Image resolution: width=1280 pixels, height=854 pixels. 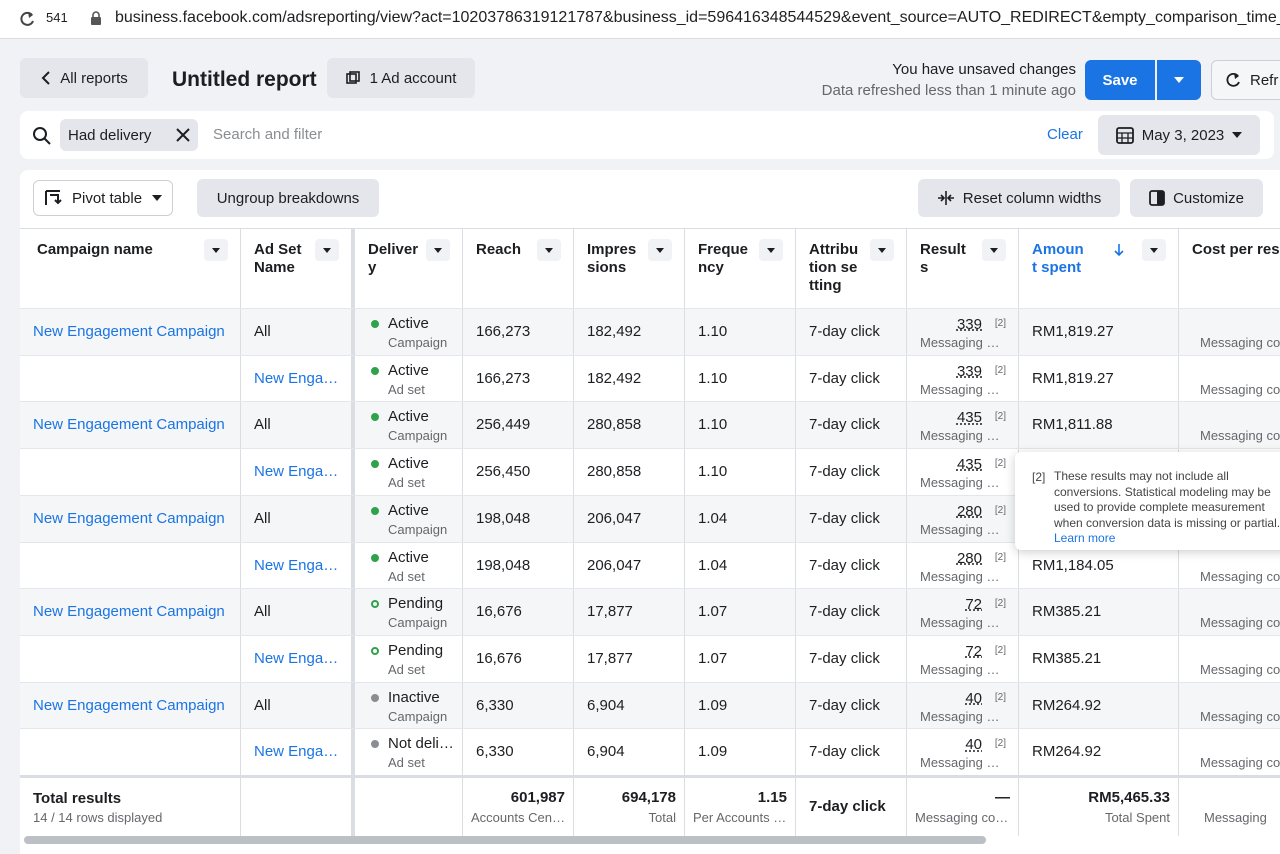 I want to click on column-header: Delivery, so click(x=407, y=268).